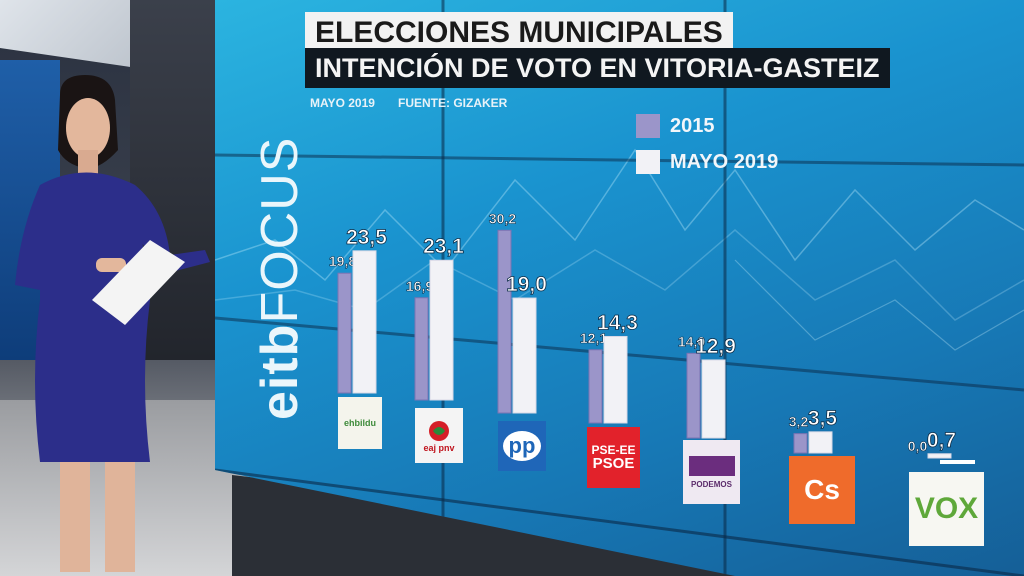  I want to click on party-logo-label: PODEMOS, so click(711, 484).